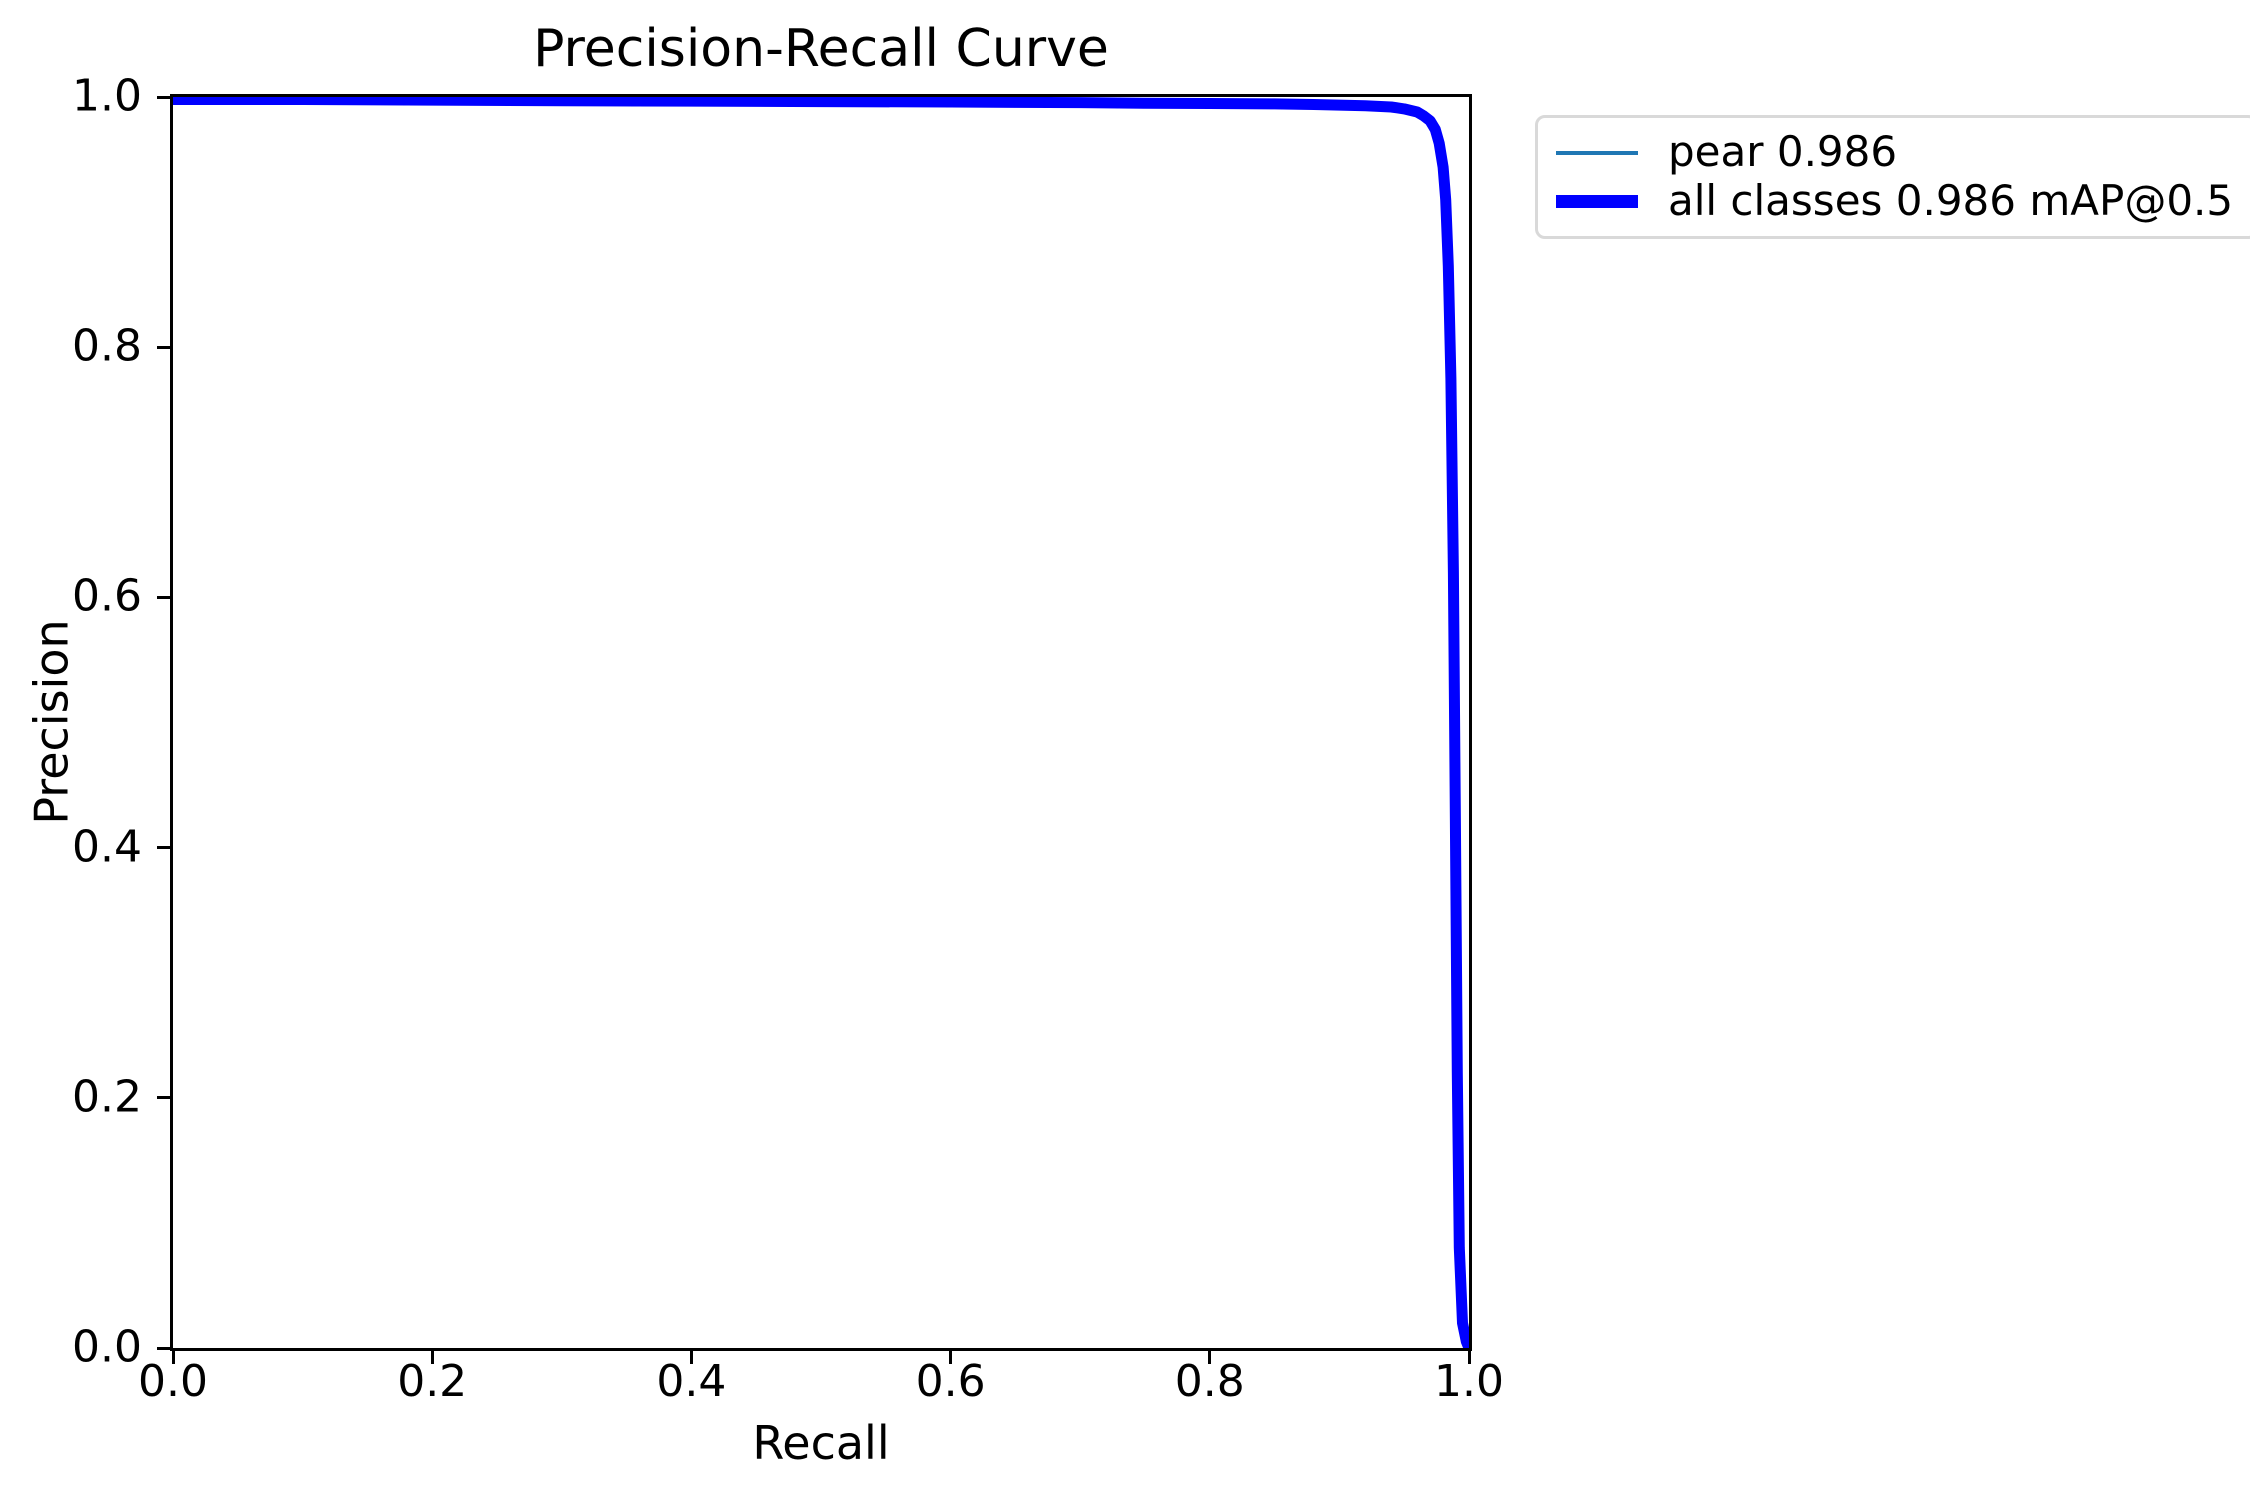  I want to click on y-tick-label: 0.8, so click(107, 346).